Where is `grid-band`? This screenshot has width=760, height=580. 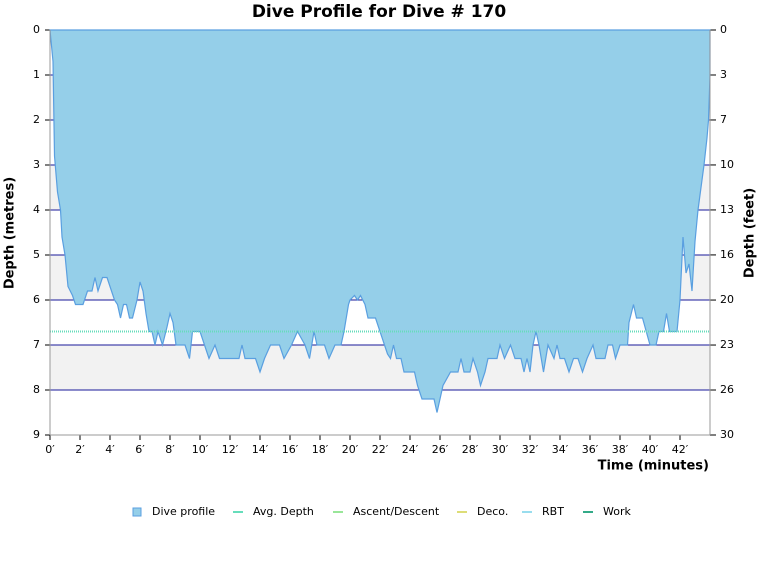 grid-band is located at coordinates (380, 367).